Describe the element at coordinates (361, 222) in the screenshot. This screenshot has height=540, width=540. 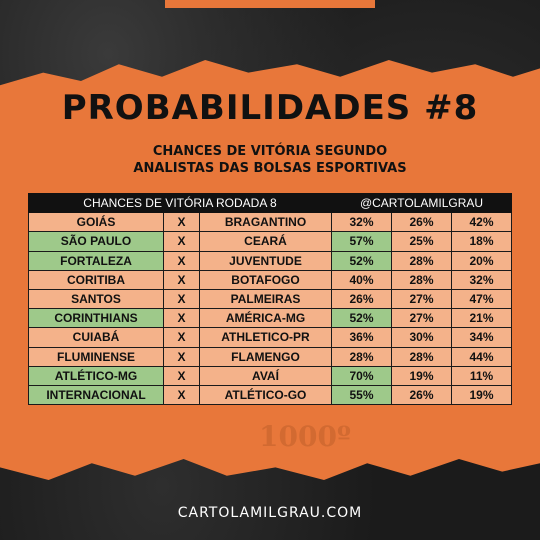
I see `home-win-pct: 32%` at that location.